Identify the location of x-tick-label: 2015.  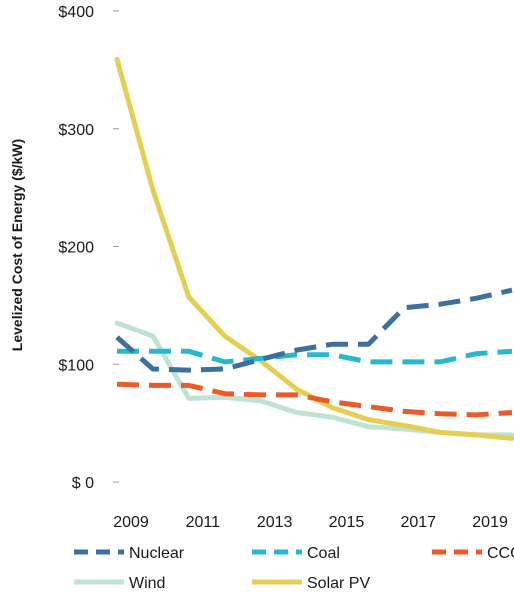
(347, 522).